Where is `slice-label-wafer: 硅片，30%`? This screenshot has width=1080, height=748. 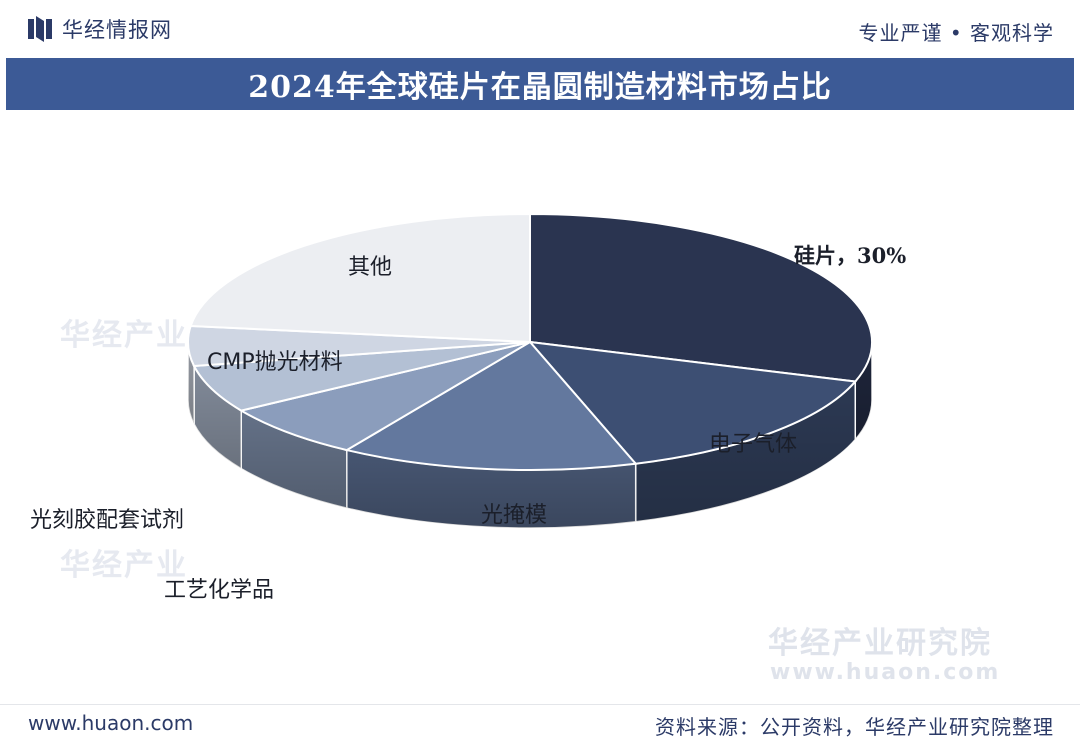
slice-label-wafer: 硅片，30% is located at coordinates (850, 255).